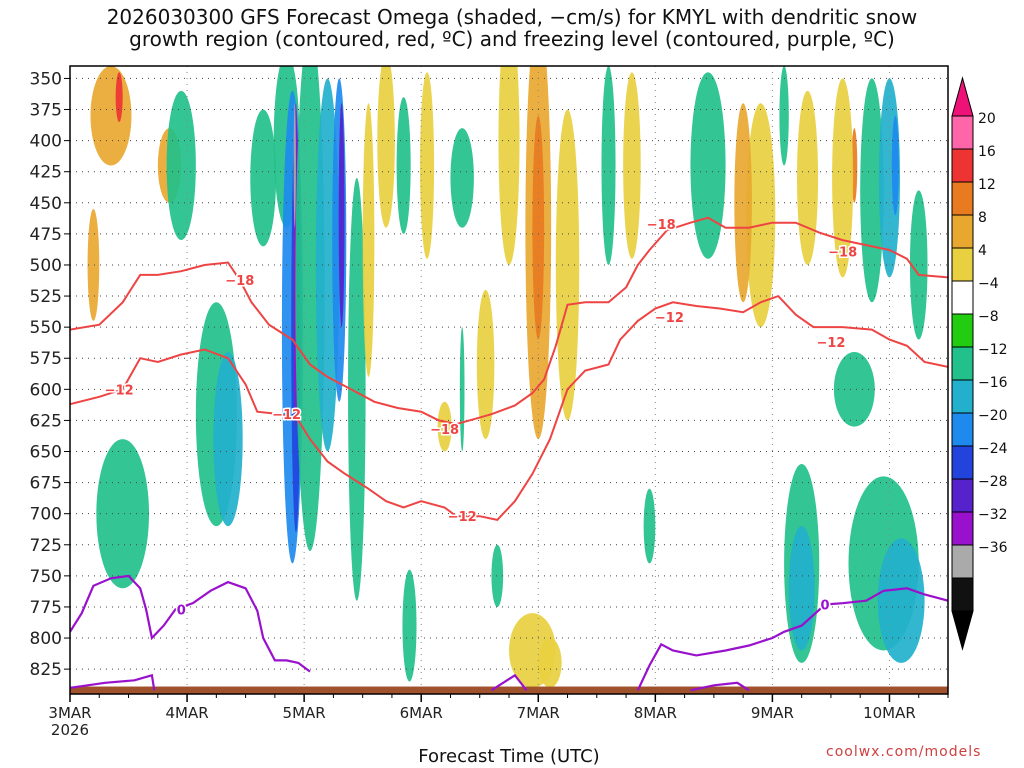  What do you see at coordinates (538, 713) in the screenshot?
I see `x-tick-label: 7MAR` at bounding box center [538, 713].